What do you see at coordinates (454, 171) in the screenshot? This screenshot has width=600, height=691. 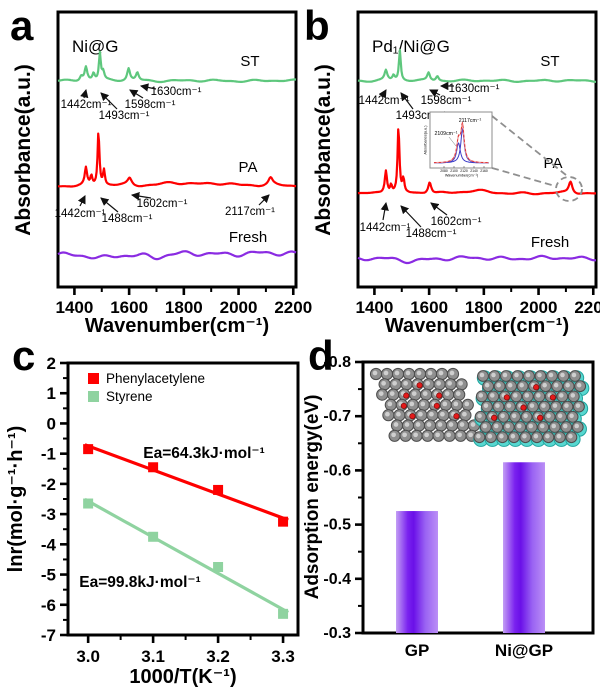 I see `inset-x-tick-label: 2100` at bounding box center [454, 171].